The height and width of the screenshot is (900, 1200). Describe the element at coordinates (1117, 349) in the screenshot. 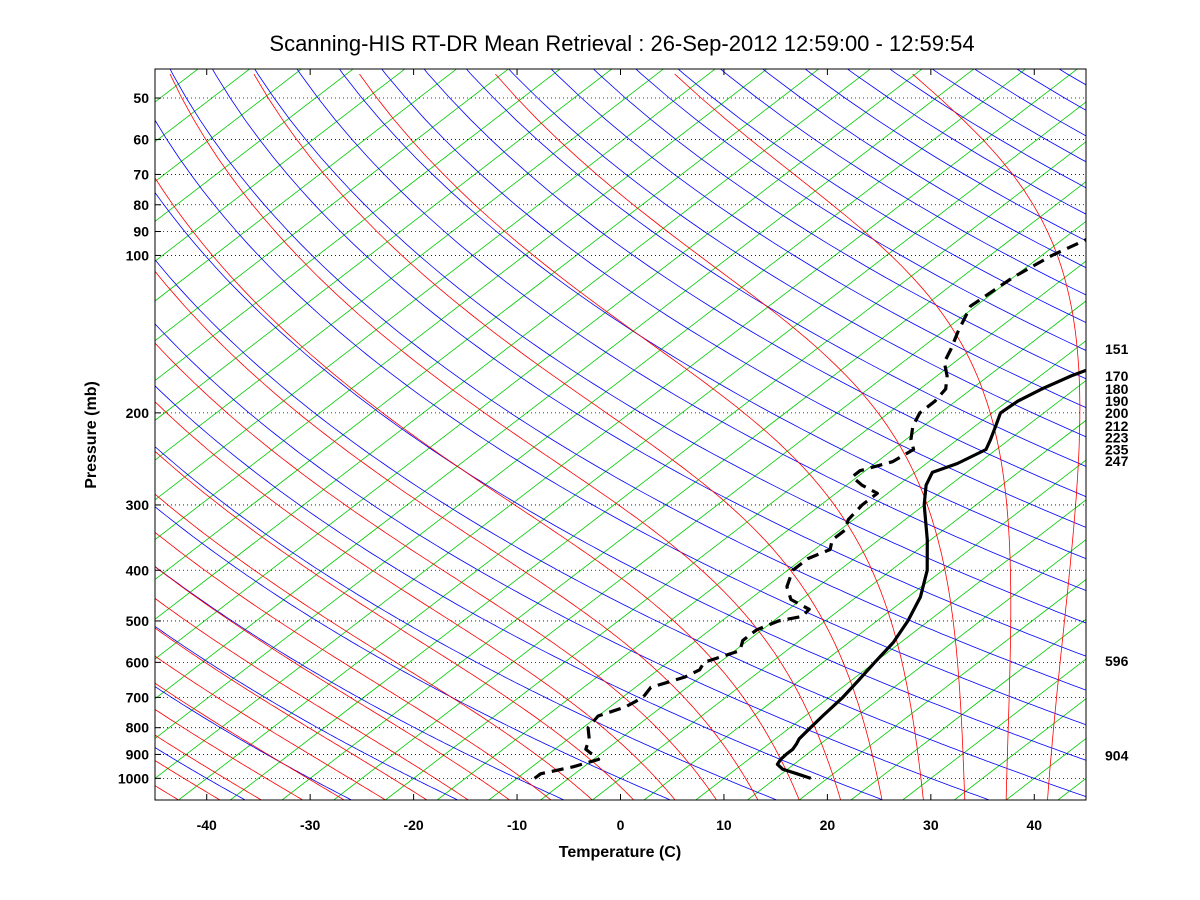

I see `right-pressure-label: 151` at that location.